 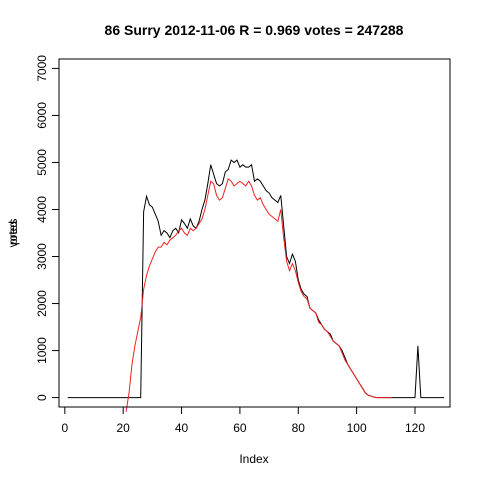 What do you see at coordinates (64, 428) in the screenshot?
I see `x-tick-label: 0` at bounding box center [64, 428].